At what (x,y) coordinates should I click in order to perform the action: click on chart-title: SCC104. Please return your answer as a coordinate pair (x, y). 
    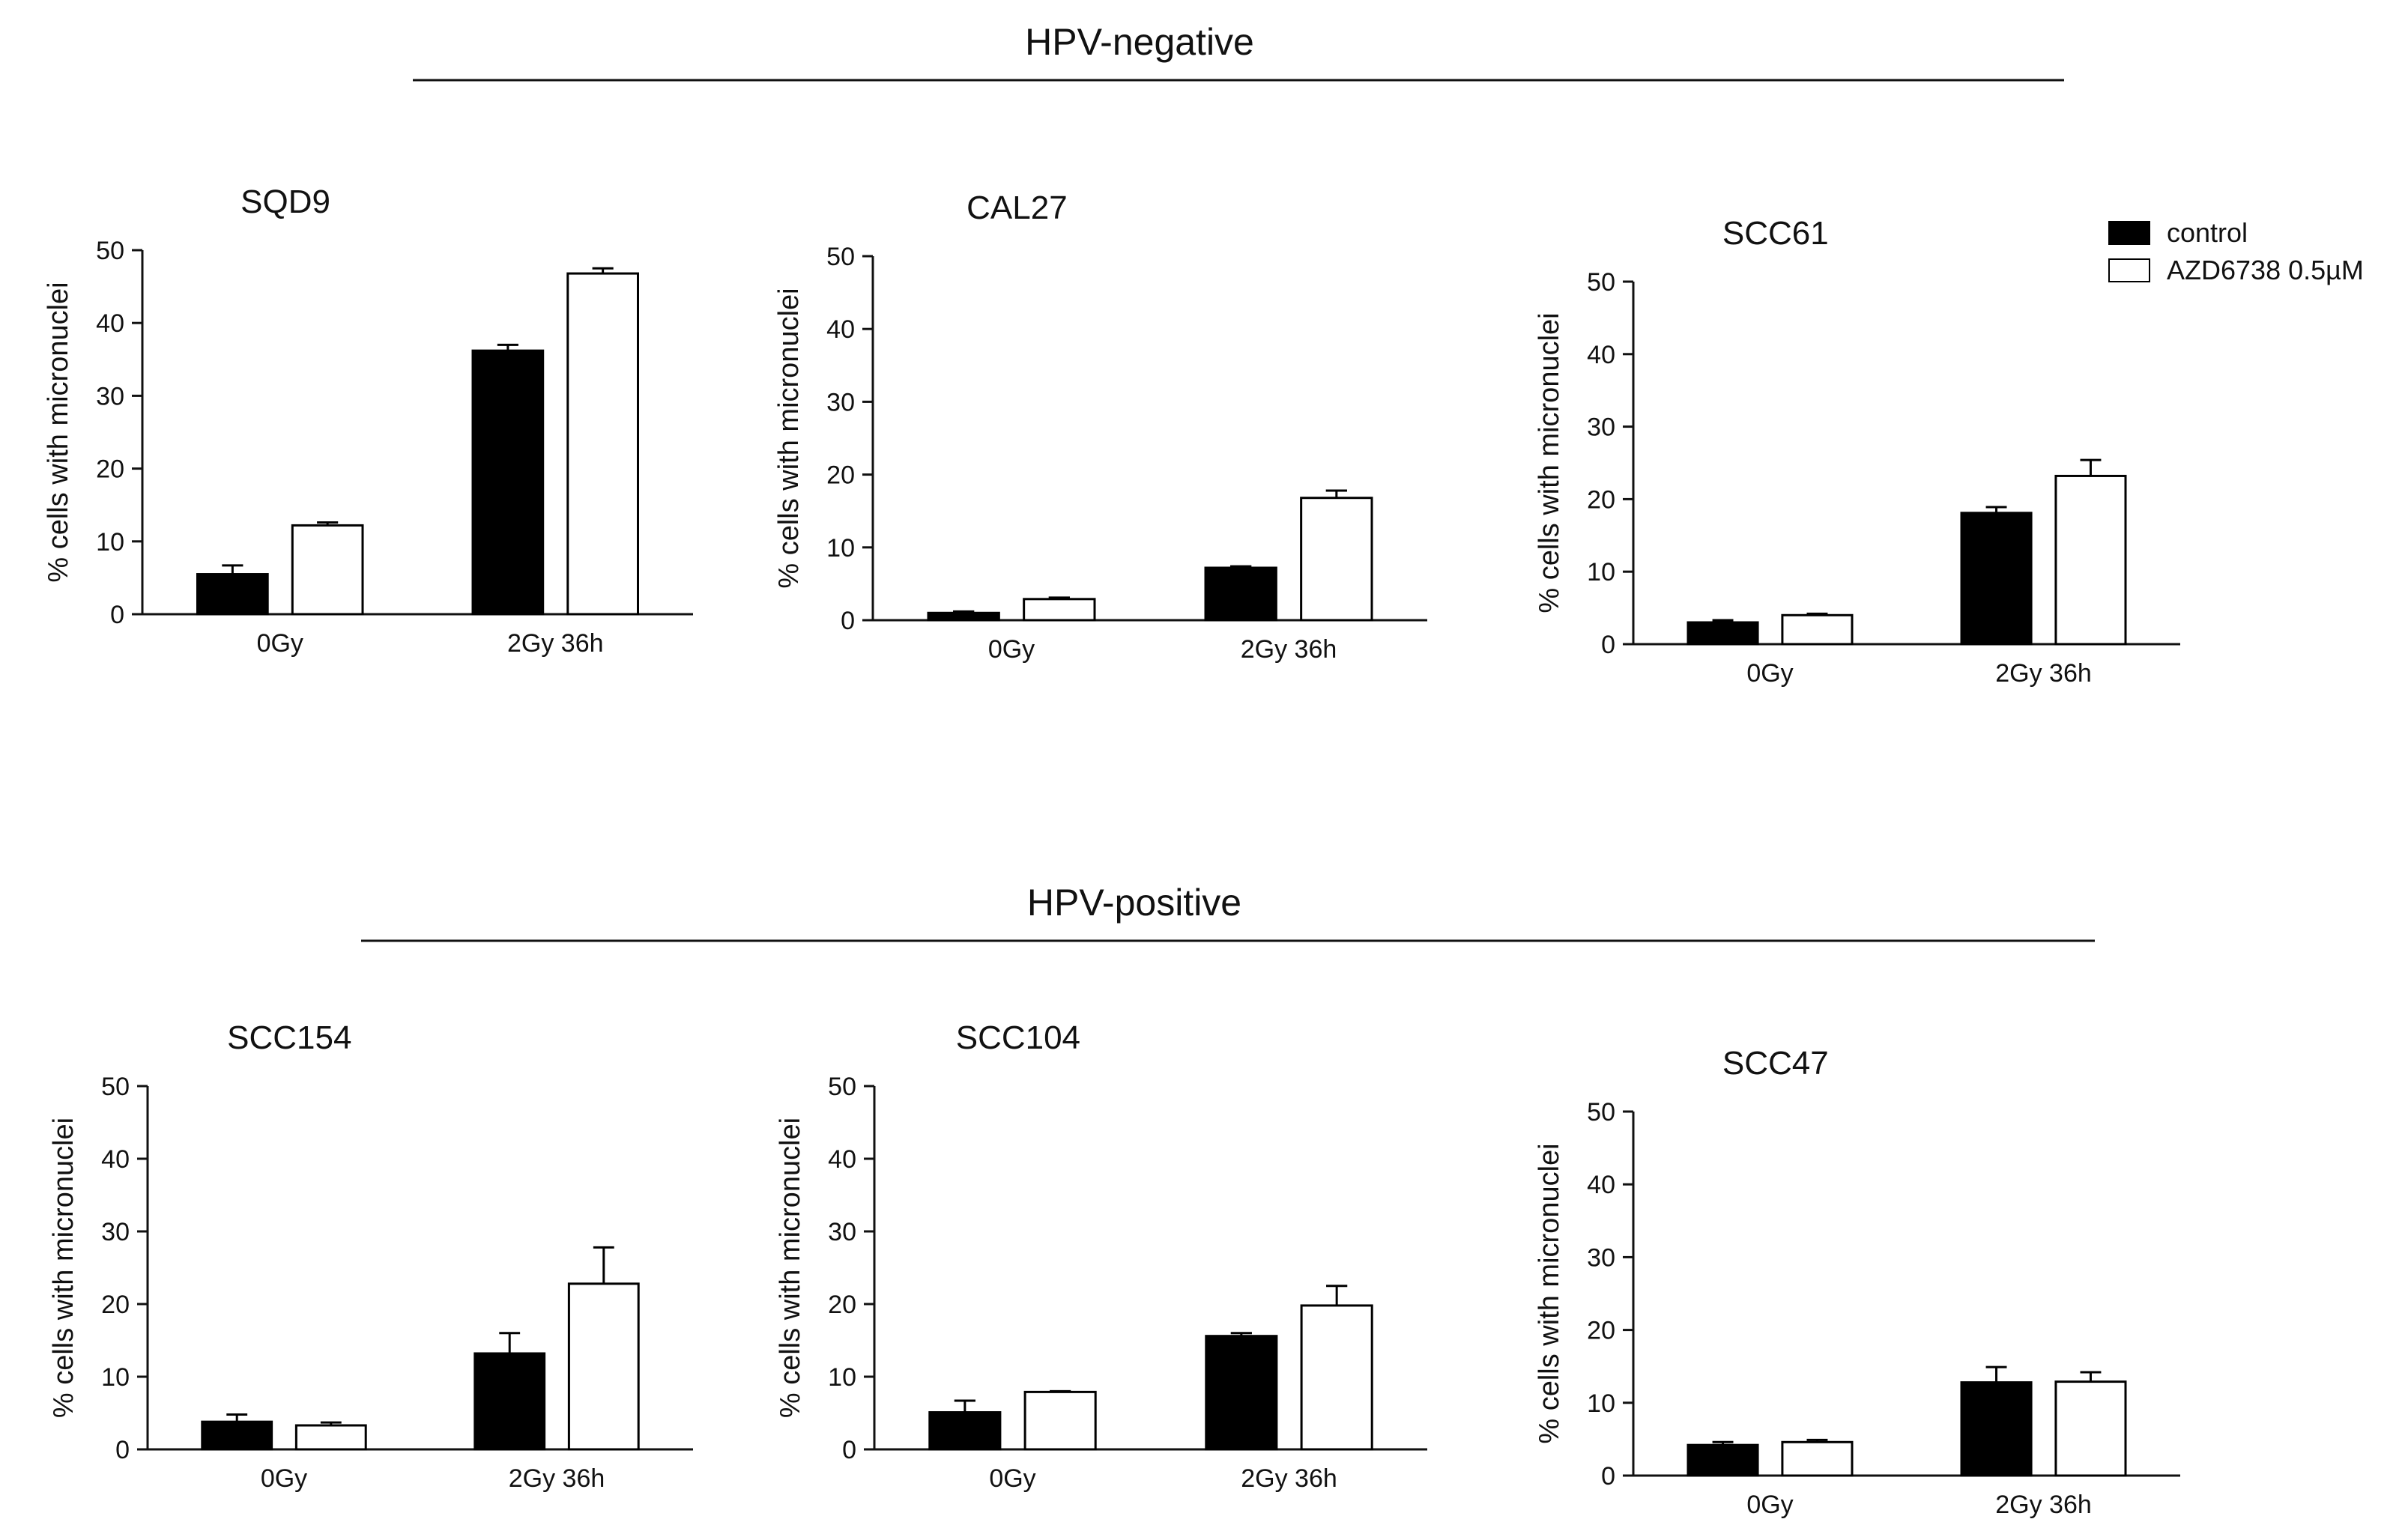
    Looking at the image, I should click on (1018, 1037).